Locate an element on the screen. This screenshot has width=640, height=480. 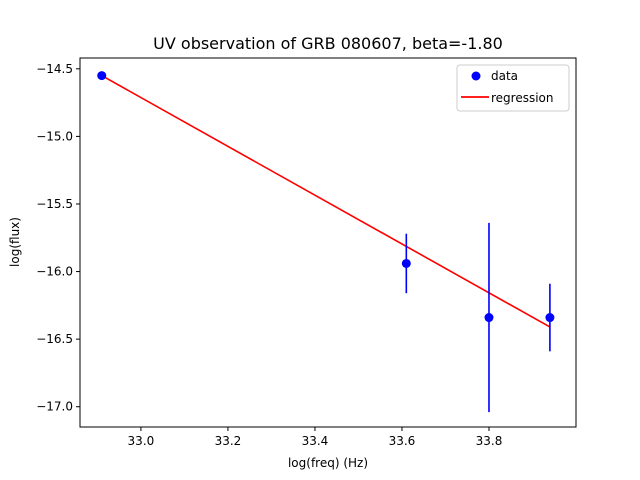
x-tick-label: 33.6 is located at coordinates (402, 441).